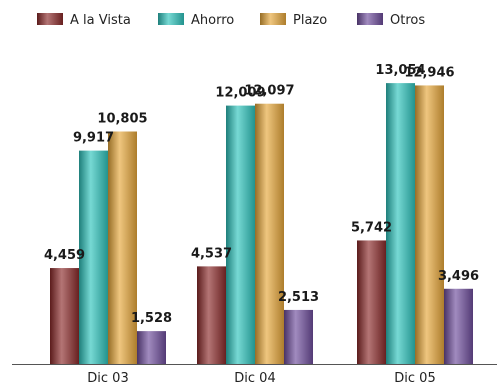 This screenshot has width=501, height=385. I want to click on value-label: 12,097, so click(269, 91).